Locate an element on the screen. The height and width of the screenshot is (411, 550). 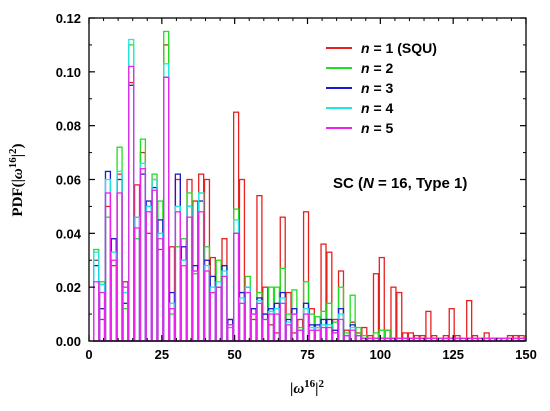
legend-label-3: n = 3 is located at coordinates (377, 88).